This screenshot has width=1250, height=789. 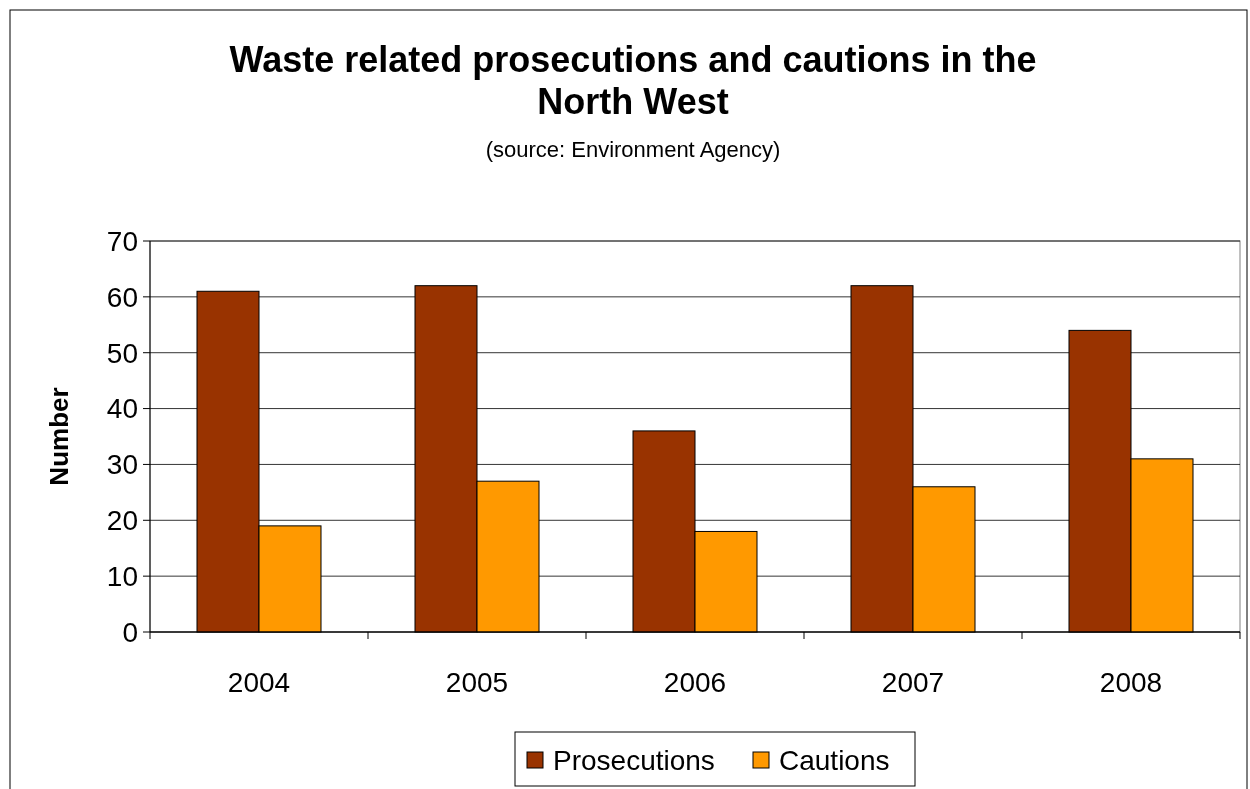 I want to click on x-tick-label: 2005, so click(x=477, y=682).